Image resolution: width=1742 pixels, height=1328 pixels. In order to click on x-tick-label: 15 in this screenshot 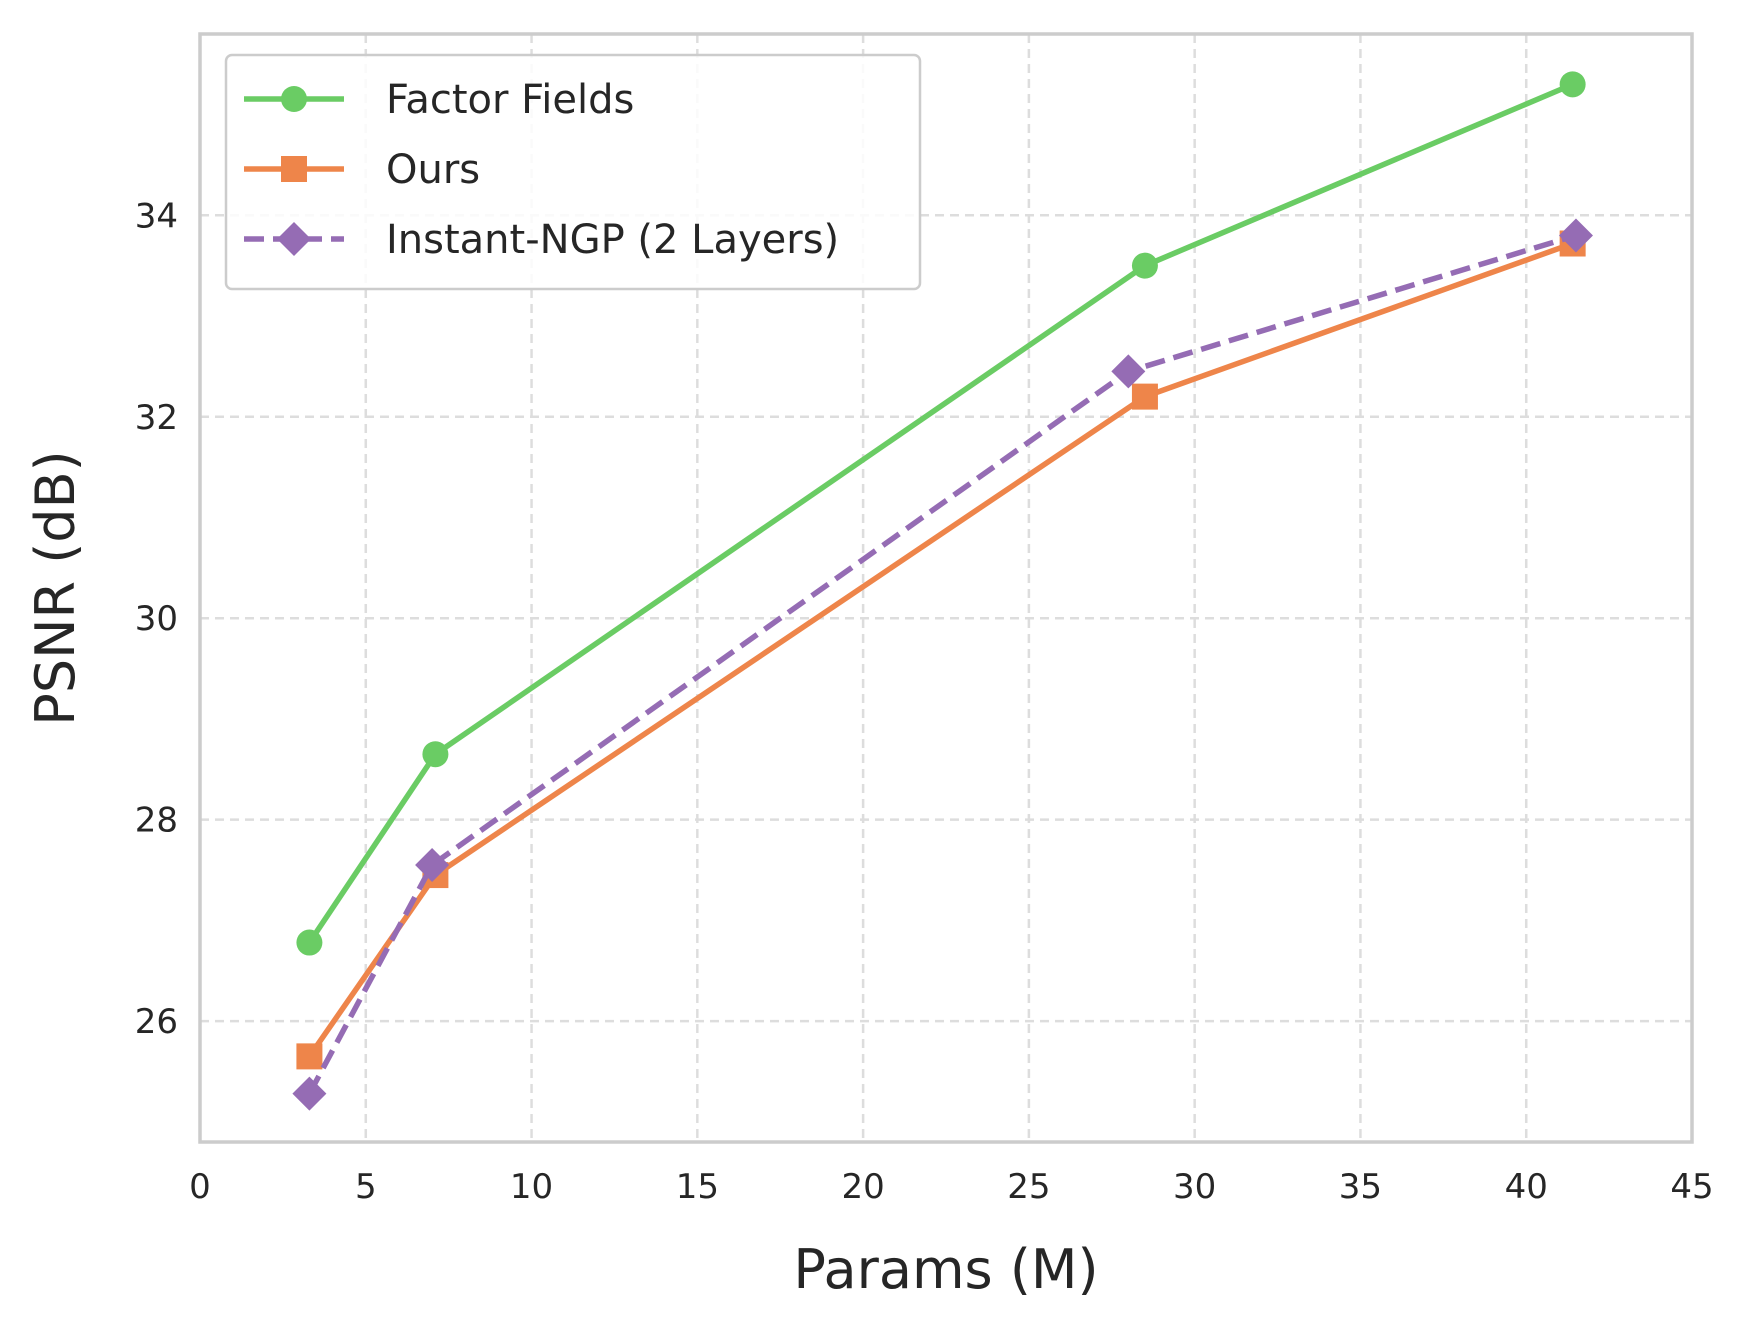, I will do `click(697, 1187)`.